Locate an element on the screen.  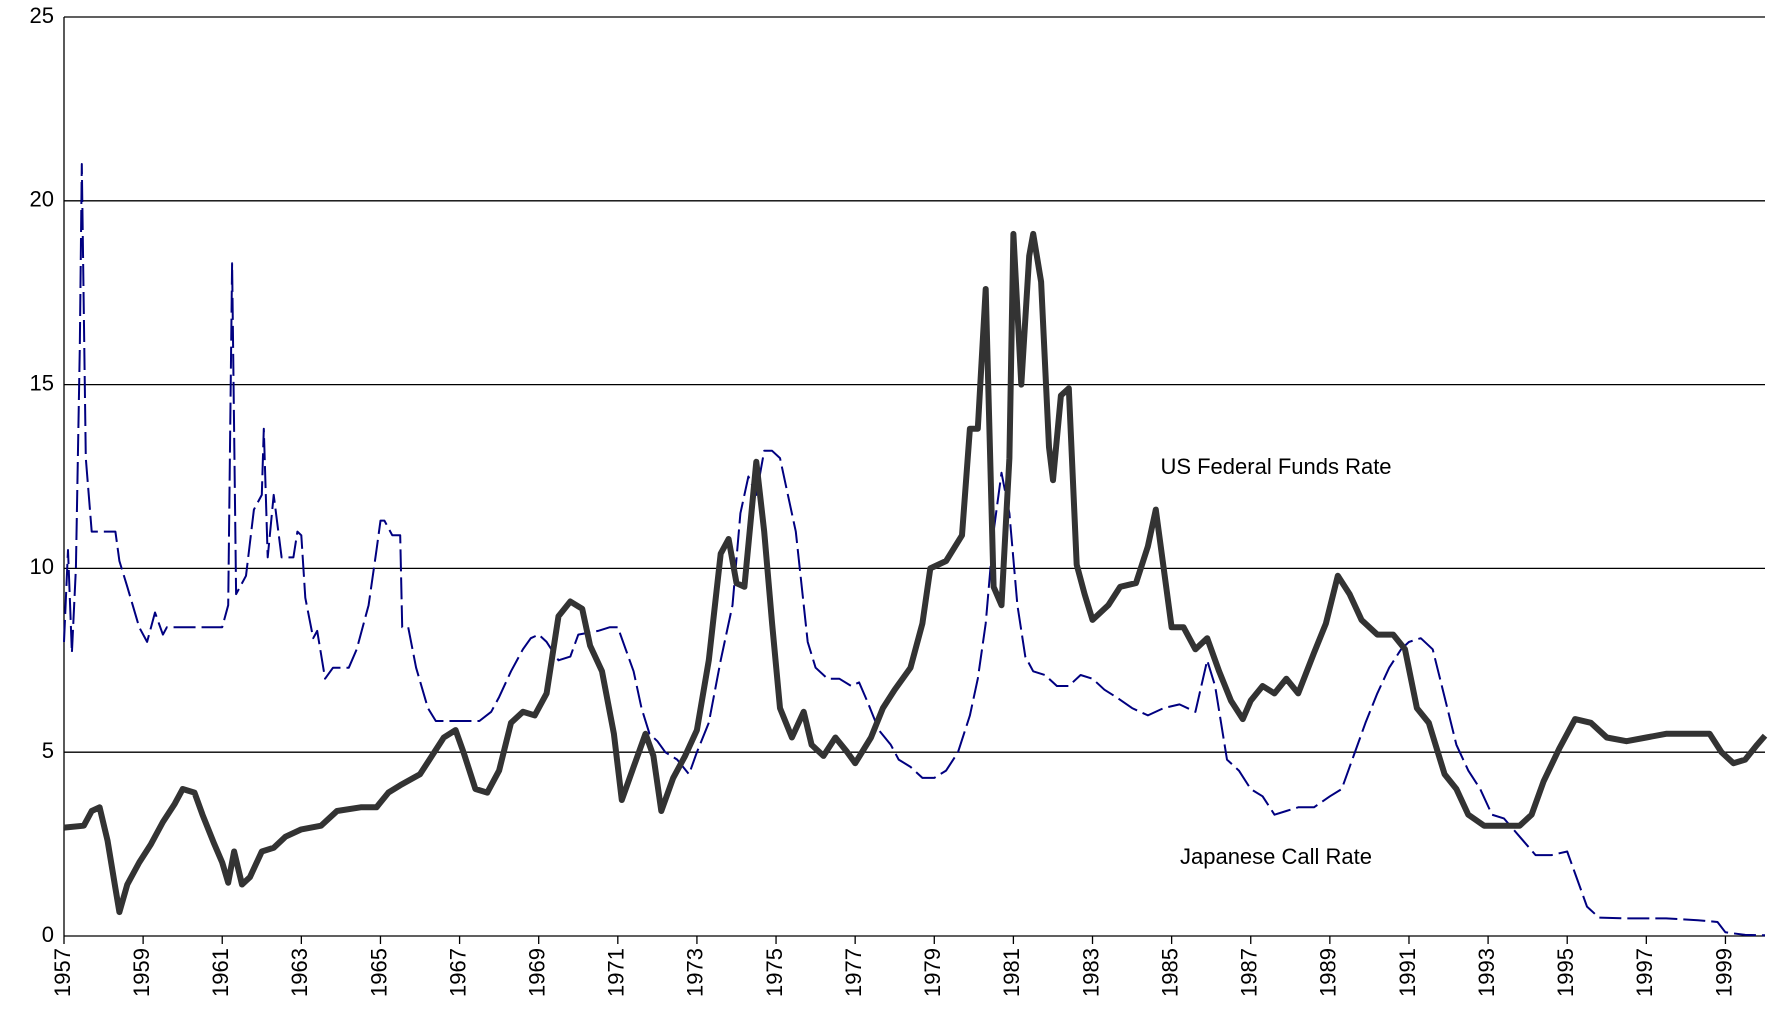
x-tick-label: 1987 is located at coordinates (1249, 972).